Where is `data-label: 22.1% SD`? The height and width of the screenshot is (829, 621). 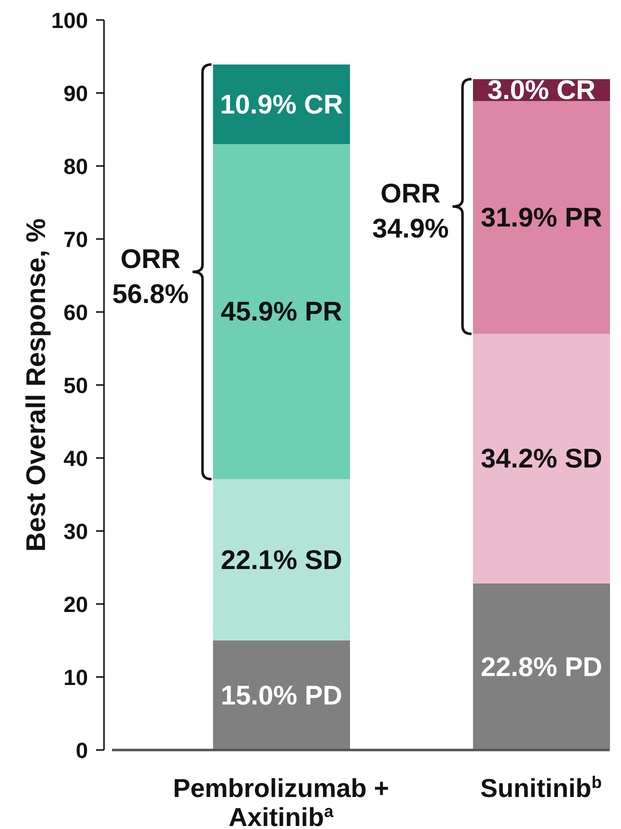
data-label: 22.1% SD is located at coordinates (281, 559).